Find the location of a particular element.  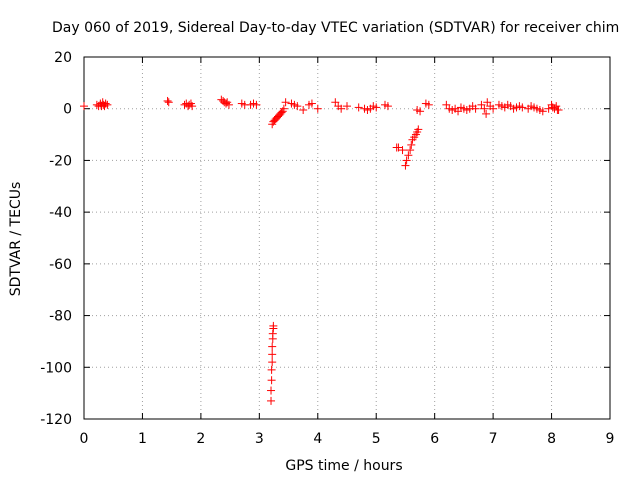

y-tick-label: -100 is located at coordinates (56, 368).